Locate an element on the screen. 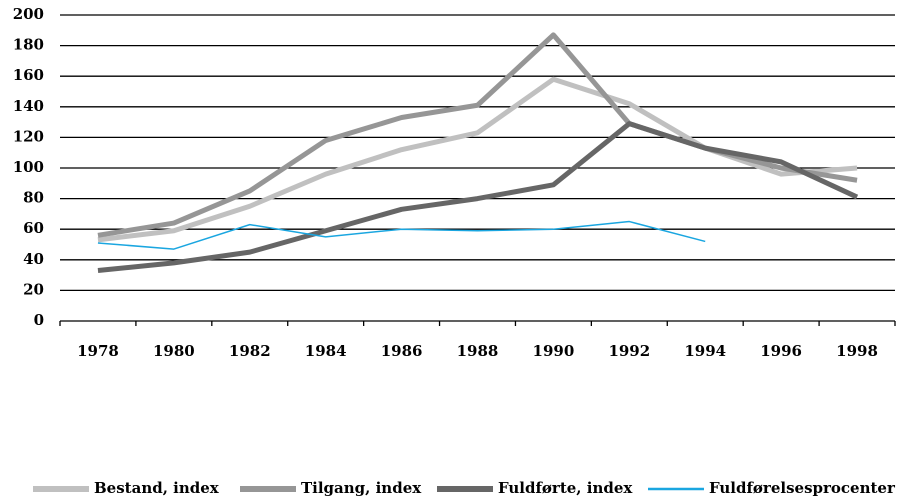 The height and width of the screenshot is (497, 903). x-tick-label: 1982 is located at coordinates (250, 351).